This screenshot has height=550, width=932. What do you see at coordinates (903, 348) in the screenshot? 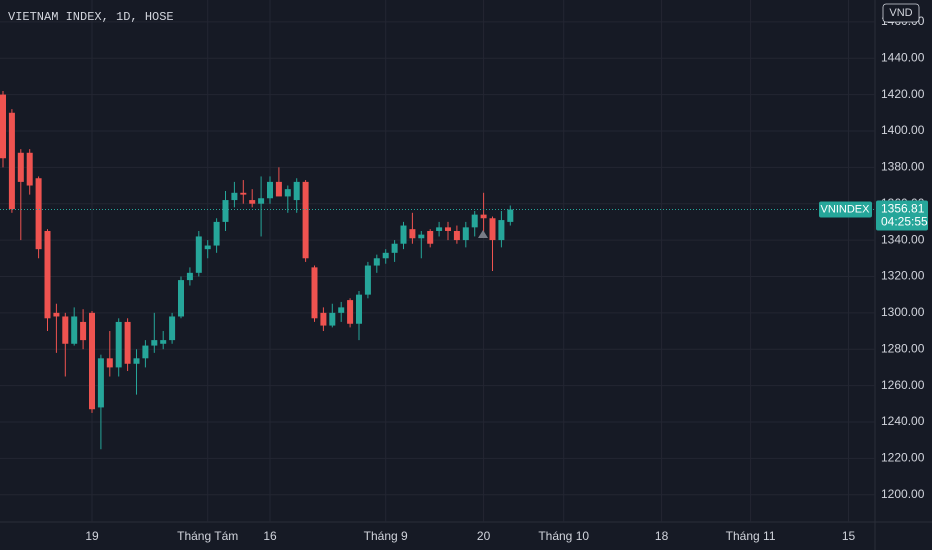
I see `y-tick-label: 1280.00` at bounding box center [903, 348].